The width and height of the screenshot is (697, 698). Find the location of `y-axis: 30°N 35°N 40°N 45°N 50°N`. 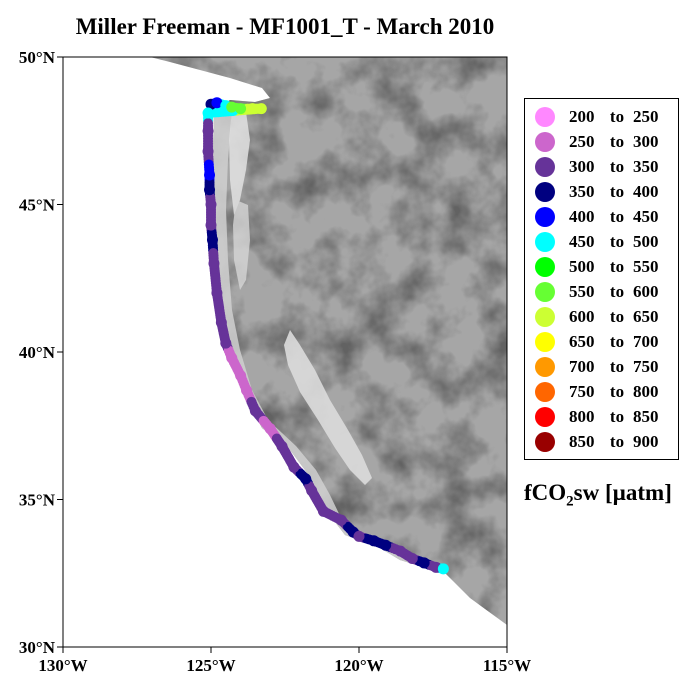

y-axis: 30°N 35°N 40°N 45°N 50°N is located at coordinates (41, 352).